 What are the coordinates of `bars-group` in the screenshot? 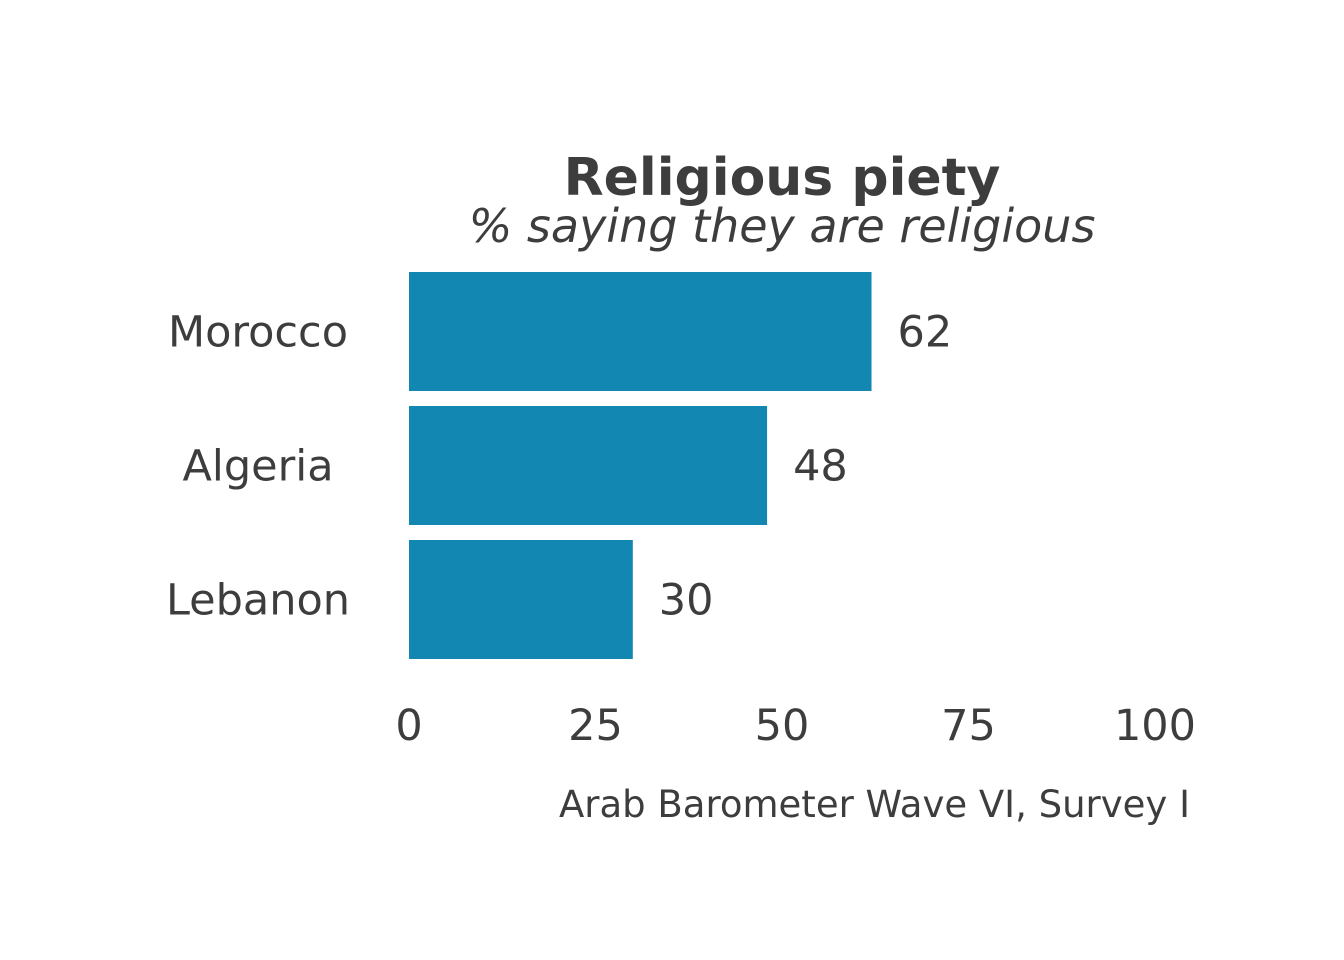 It's located at (640, 465).